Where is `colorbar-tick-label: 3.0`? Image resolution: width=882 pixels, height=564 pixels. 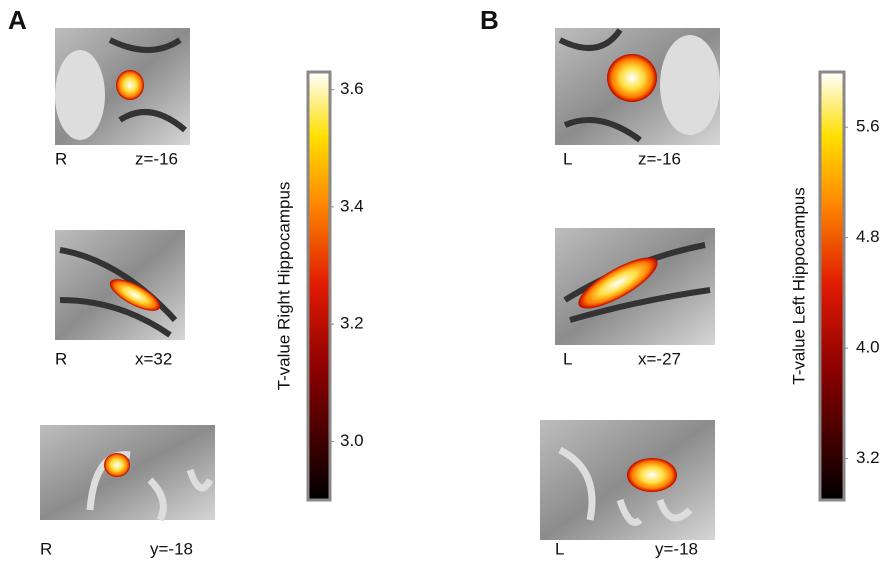
colorbar-tick-label: 3.0 is located at coordinates (352, 440).